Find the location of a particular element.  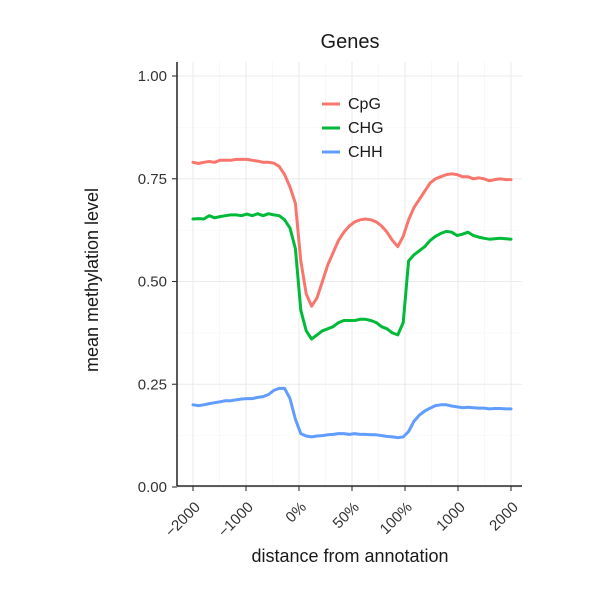

legend-label-chg: CHG is located at coordinates (366, 128).